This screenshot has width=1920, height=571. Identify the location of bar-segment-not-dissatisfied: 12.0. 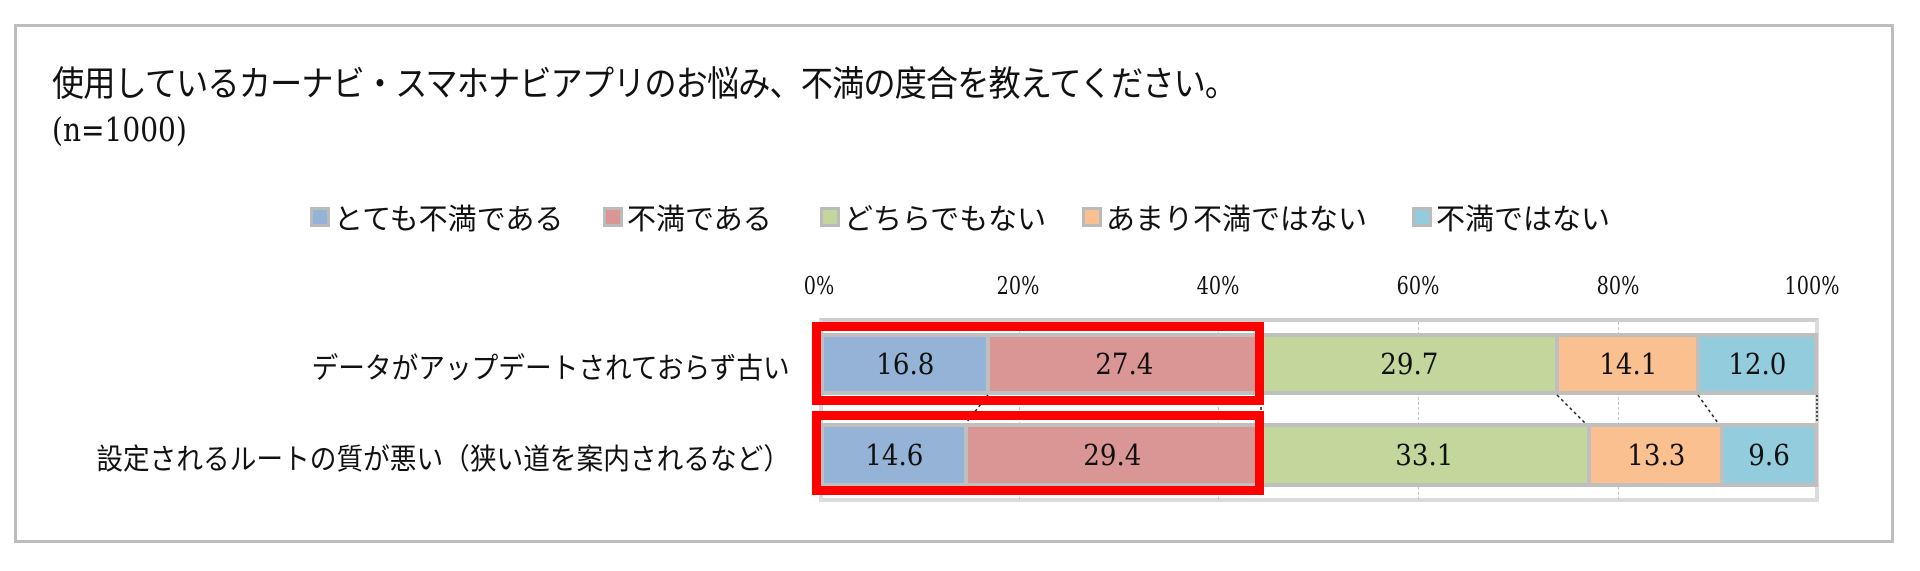
(1758, 364).